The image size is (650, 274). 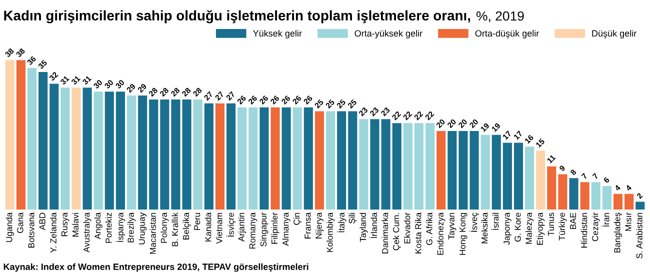 What do you see at coordinates (628, 221) in the screenshot?
I see `x-tick-label: Mısır` at bounding box center [628, 221].